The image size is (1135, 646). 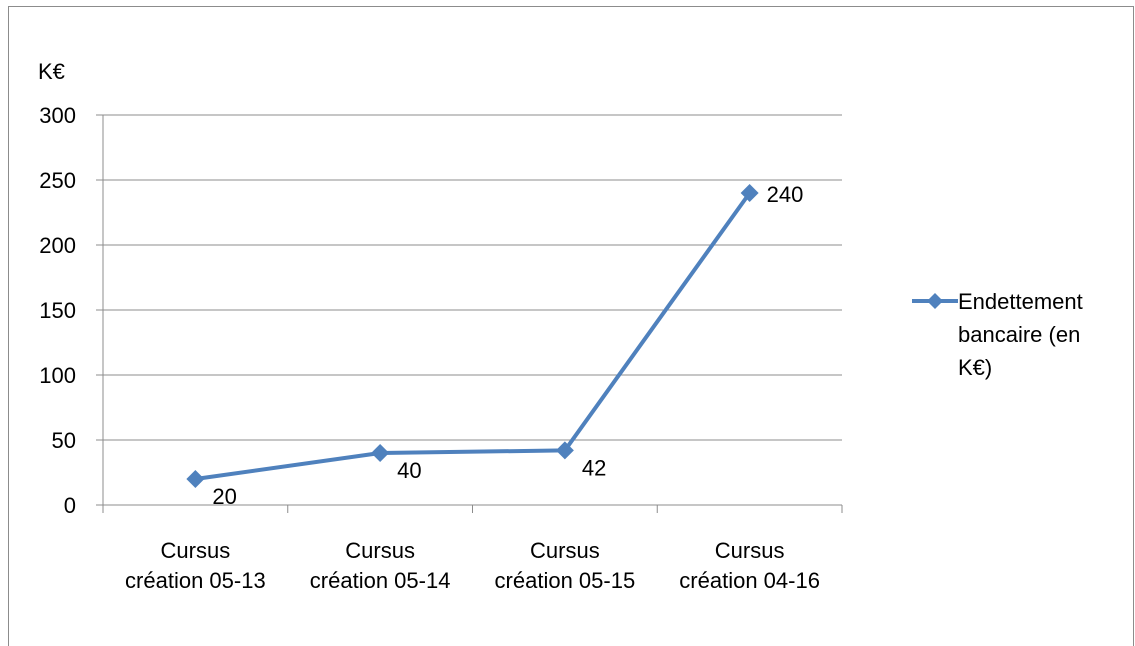 I want to click on y-tick-label: 50, so click(x=64, y=440).